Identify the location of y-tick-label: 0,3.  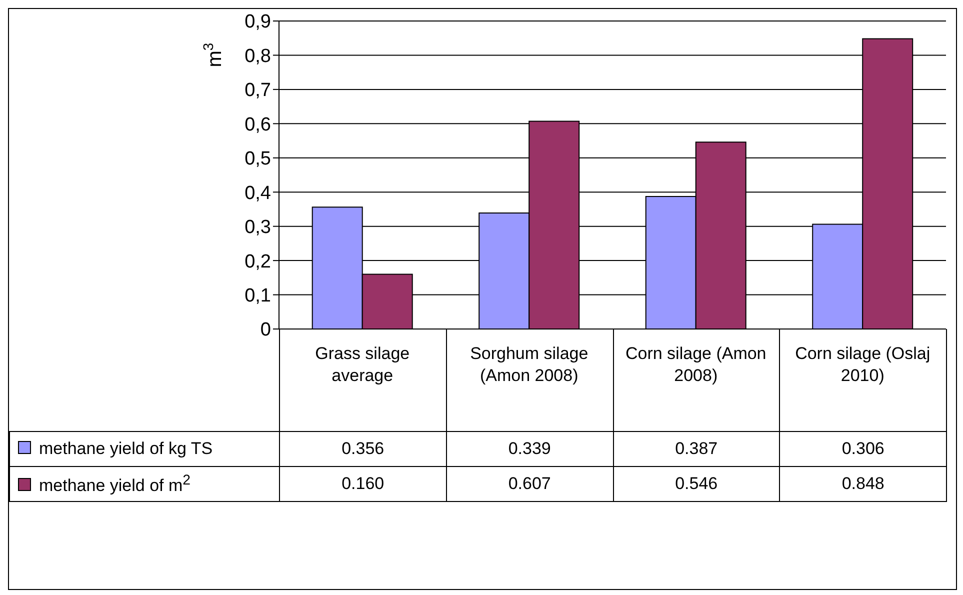
(257, 227).